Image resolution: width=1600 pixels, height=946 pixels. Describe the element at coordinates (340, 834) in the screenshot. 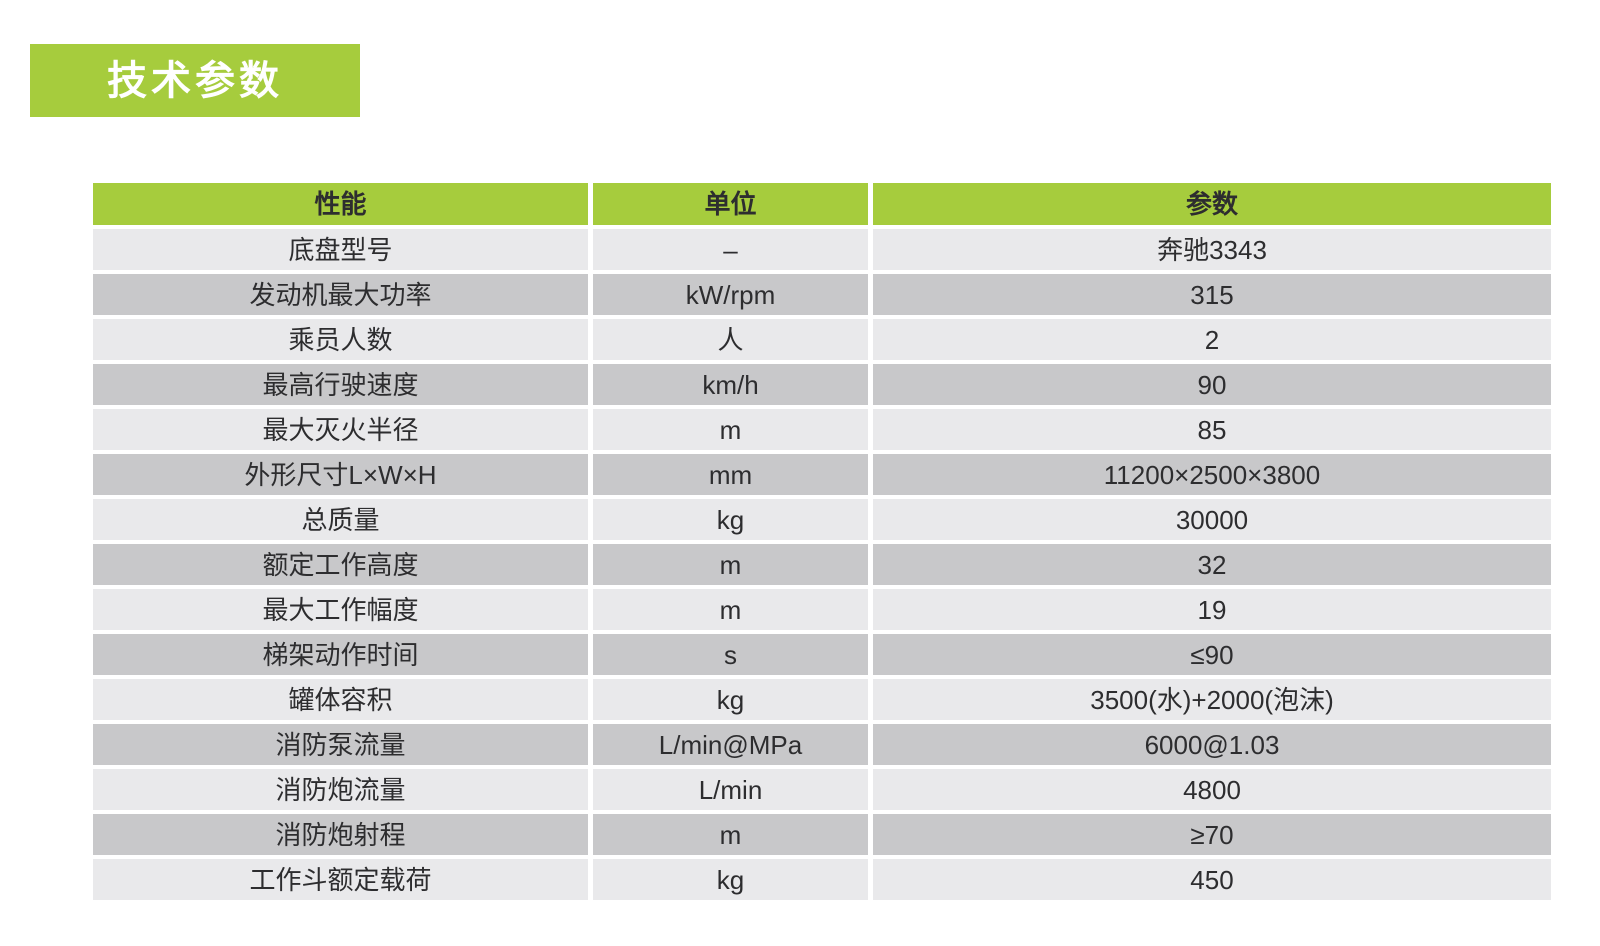

I see `cell-property: 消防炮射程` at that location.